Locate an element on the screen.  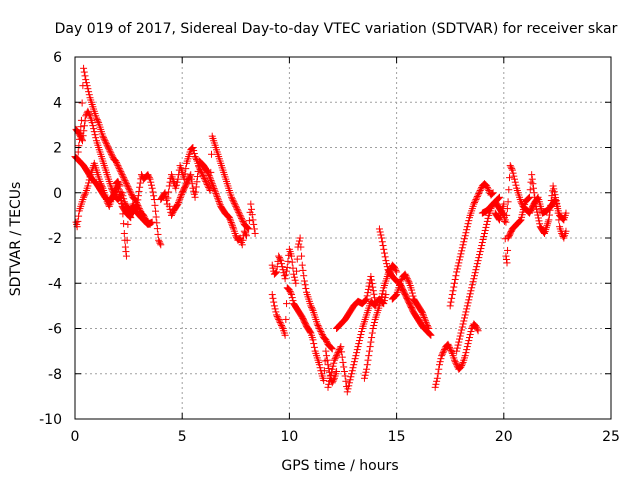
x-tick-label: 20 is located at coordinates (504, 437).